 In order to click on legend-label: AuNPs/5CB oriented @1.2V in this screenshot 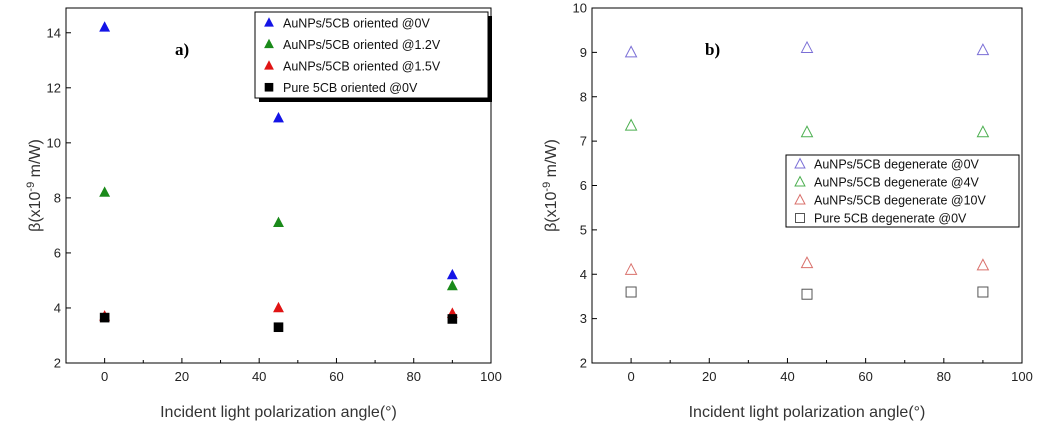, I will do `click(362, 45)`.